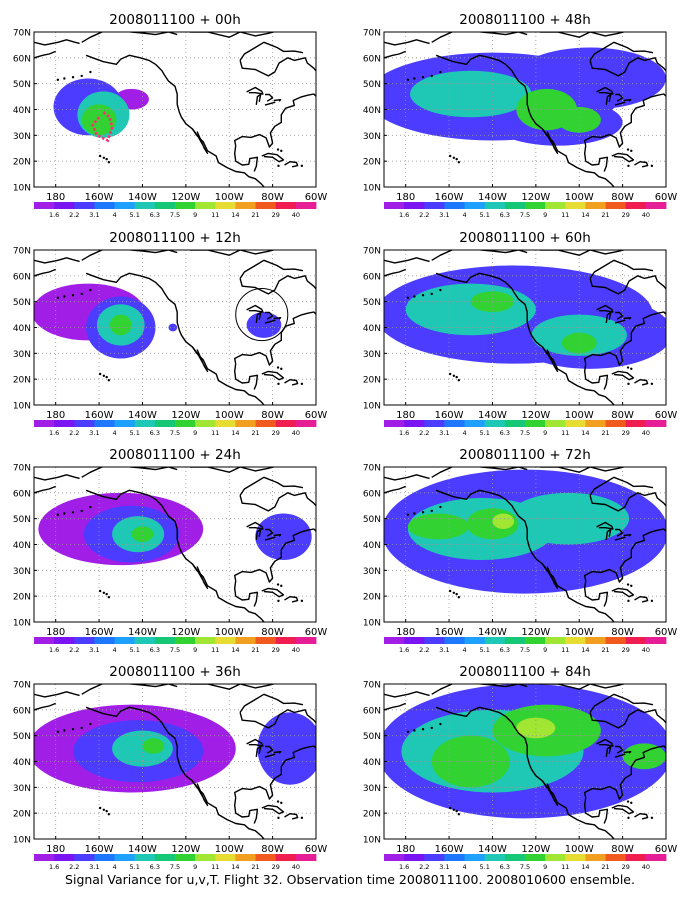  I want to click on colorbar-label: 14, so click(585, 215).